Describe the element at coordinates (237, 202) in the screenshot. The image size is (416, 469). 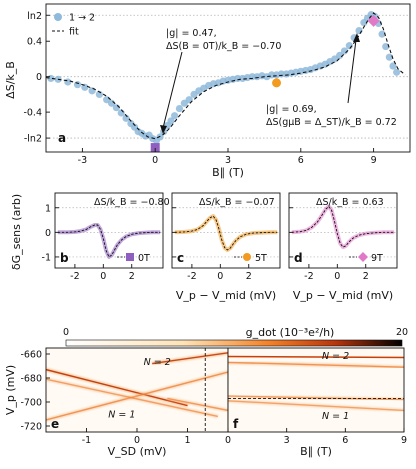
I see `panel-c-annotation: ΔS/k_B = −0.07` at that location.